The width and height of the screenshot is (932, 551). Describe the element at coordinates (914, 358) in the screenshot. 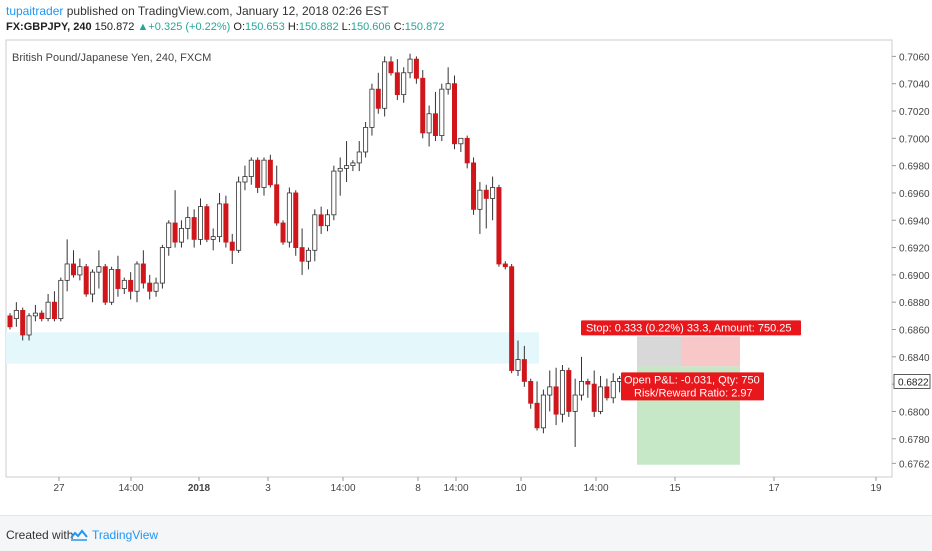

I see `y-tick-label: 0.6840` at that location.